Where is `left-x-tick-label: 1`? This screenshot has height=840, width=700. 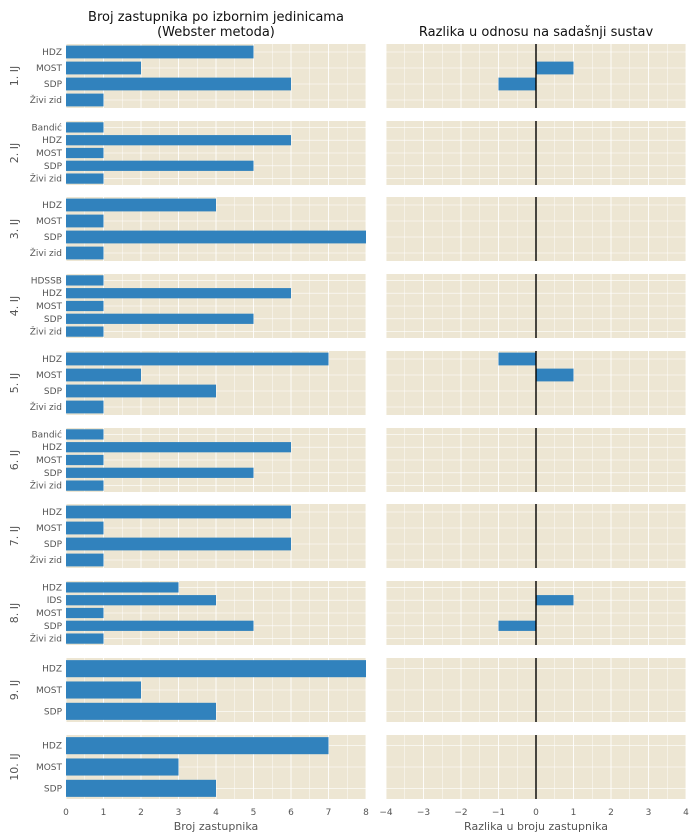
left-x-tick-label: 1 is located at coordinates (104, 813).